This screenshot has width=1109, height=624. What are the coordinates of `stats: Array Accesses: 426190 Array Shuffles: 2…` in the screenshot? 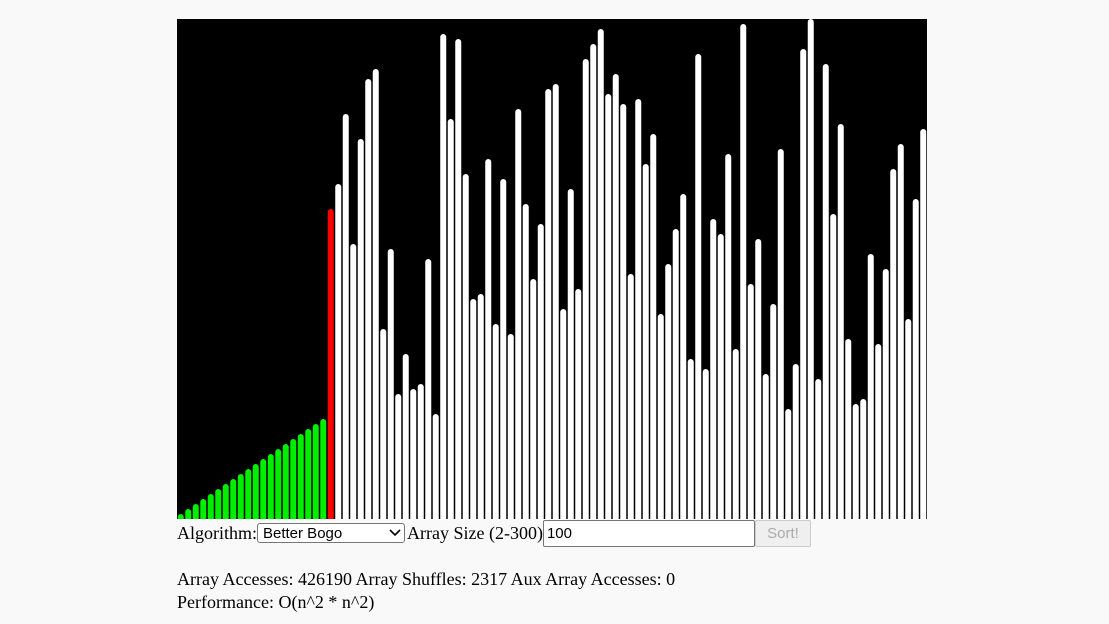 It's located at (426, 591).